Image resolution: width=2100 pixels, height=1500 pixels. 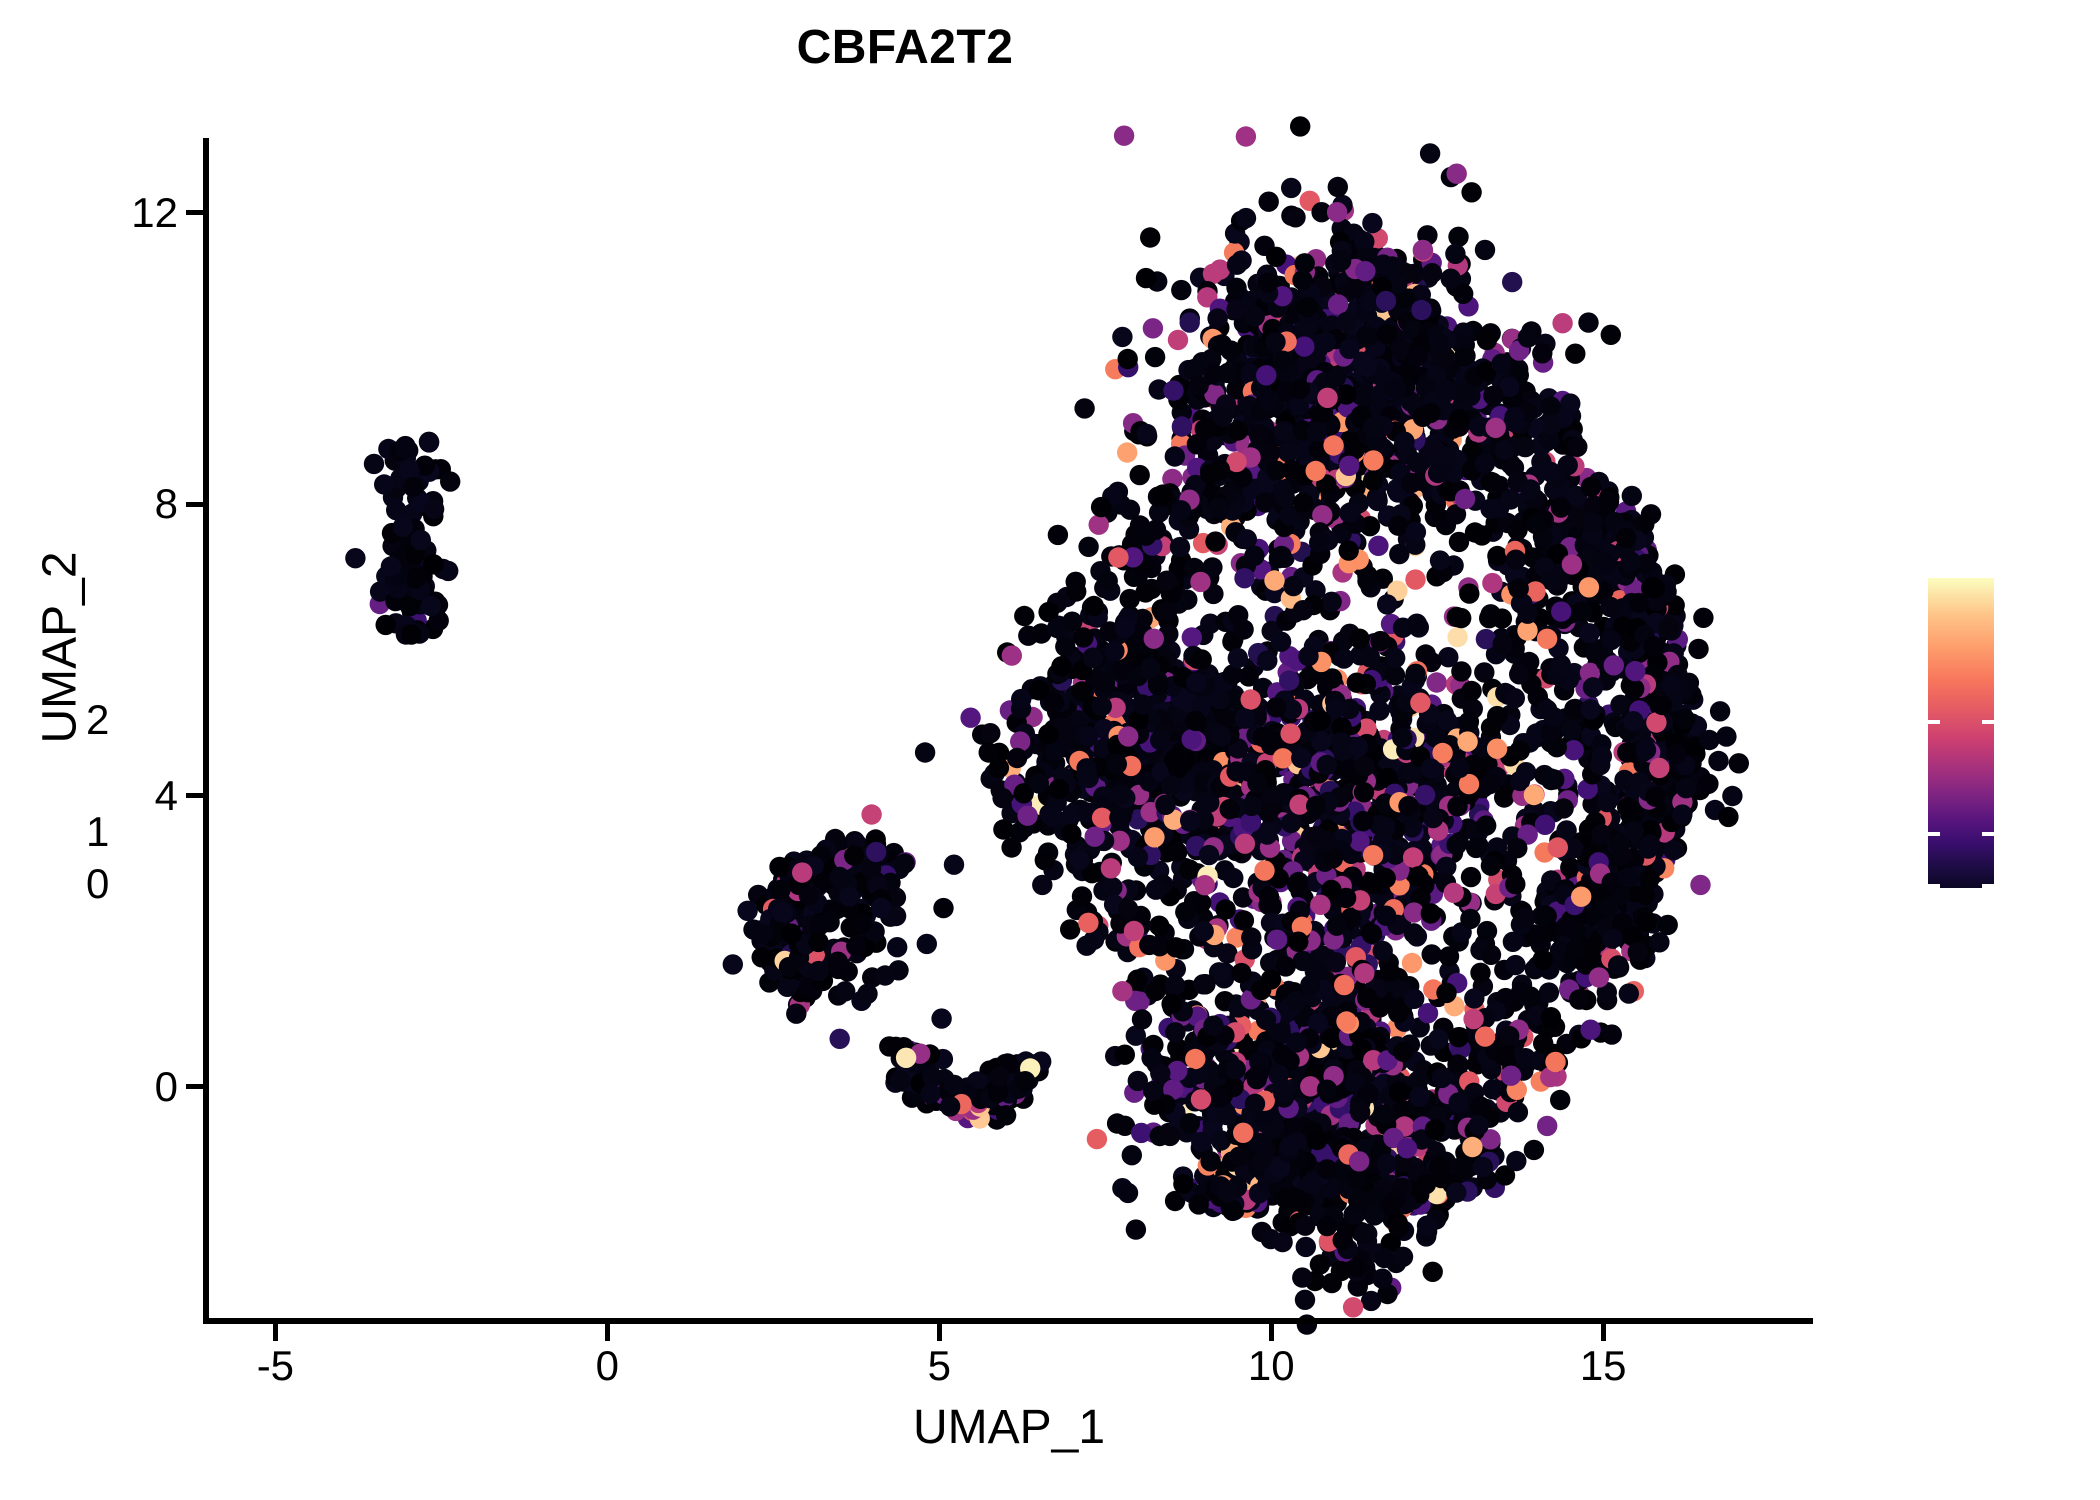 I want to click on x-tick-label: -5, so click(x=275, y=1365).